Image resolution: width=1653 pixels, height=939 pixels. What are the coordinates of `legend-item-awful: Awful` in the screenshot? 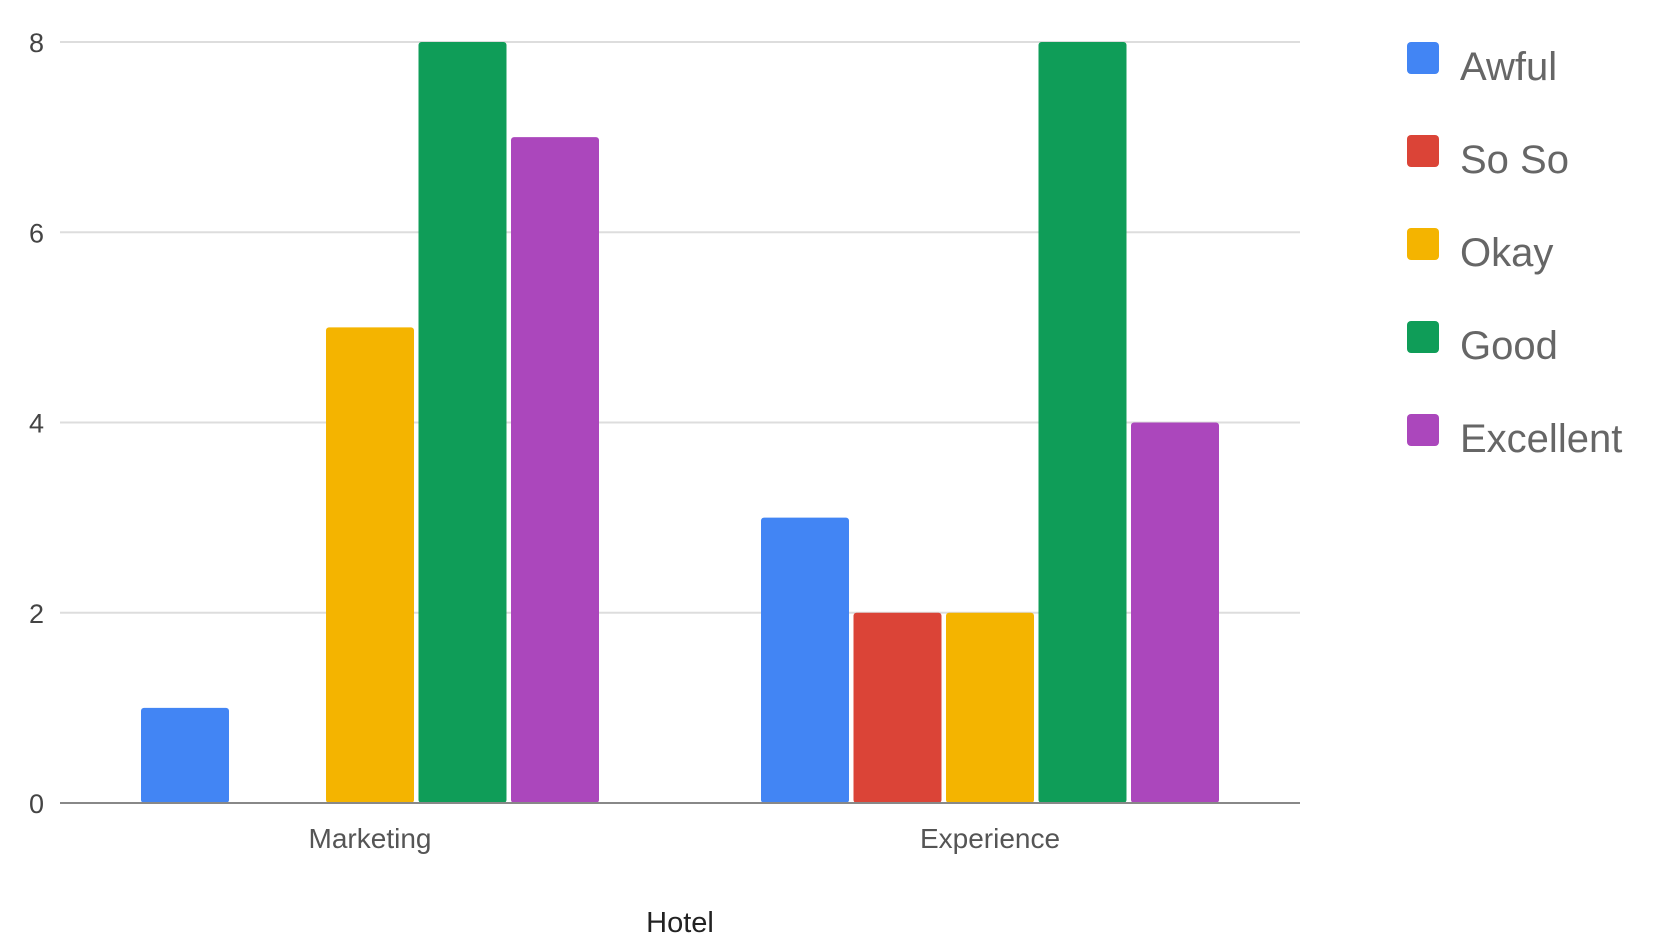 It's located at (1482, 65).